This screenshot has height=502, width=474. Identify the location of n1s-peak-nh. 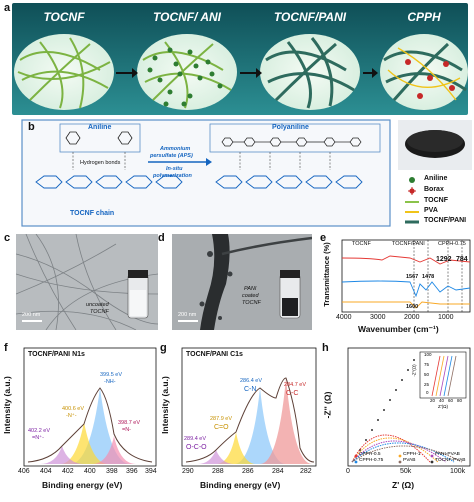
(100, 426).